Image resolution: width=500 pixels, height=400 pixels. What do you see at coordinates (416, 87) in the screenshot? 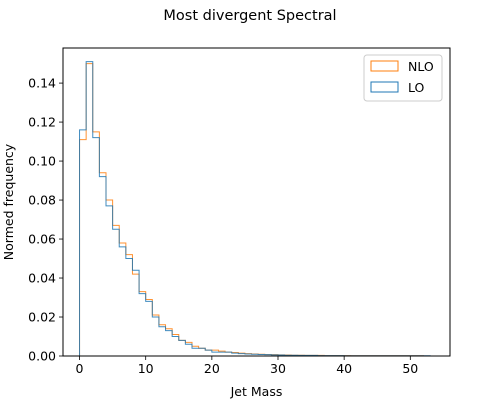
I see `legend-label-lo: LO` at bounding box center [416, 87].